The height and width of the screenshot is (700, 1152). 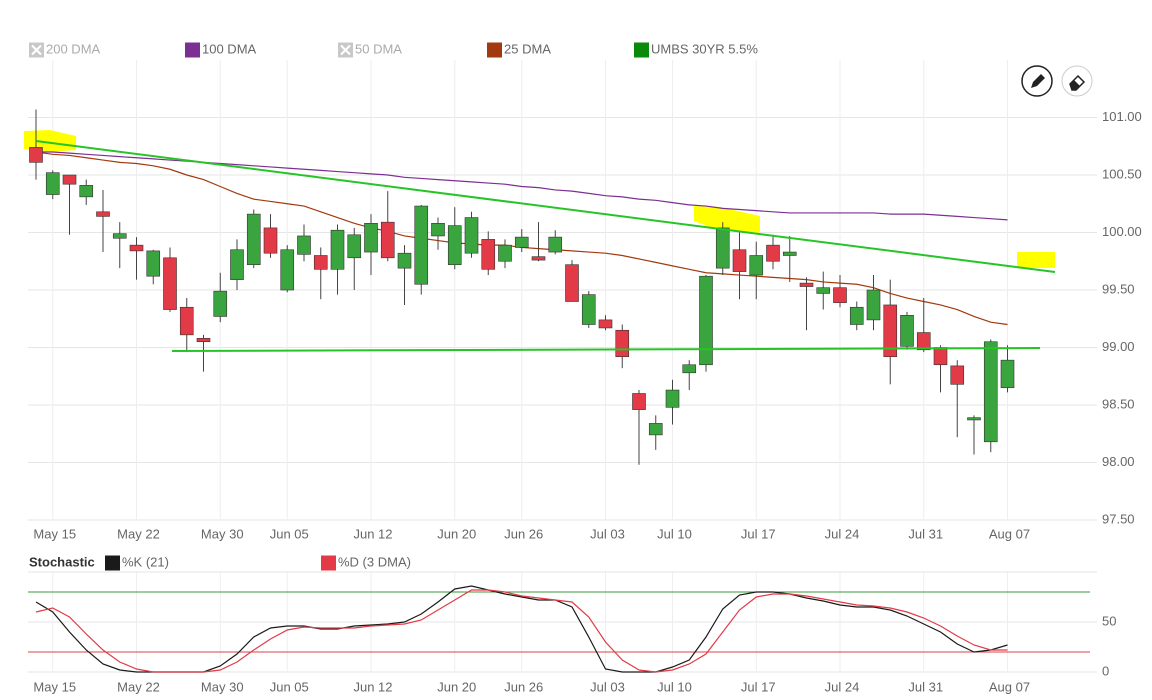 I want to click on stochastic-title: Stochastic, so click(x=62, y=561).